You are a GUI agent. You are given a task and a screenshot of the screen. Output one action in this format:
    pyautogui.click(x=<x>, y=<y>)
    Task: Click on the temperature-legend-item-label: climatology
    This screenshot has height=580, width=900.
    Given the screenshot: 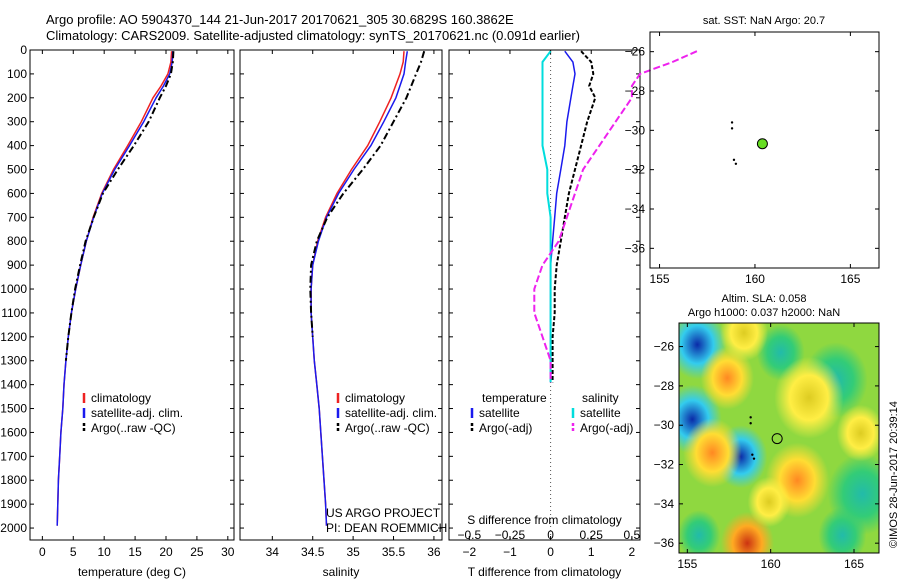 What is the action you would take?
    pyautogui.click(x=121, y=398)
    